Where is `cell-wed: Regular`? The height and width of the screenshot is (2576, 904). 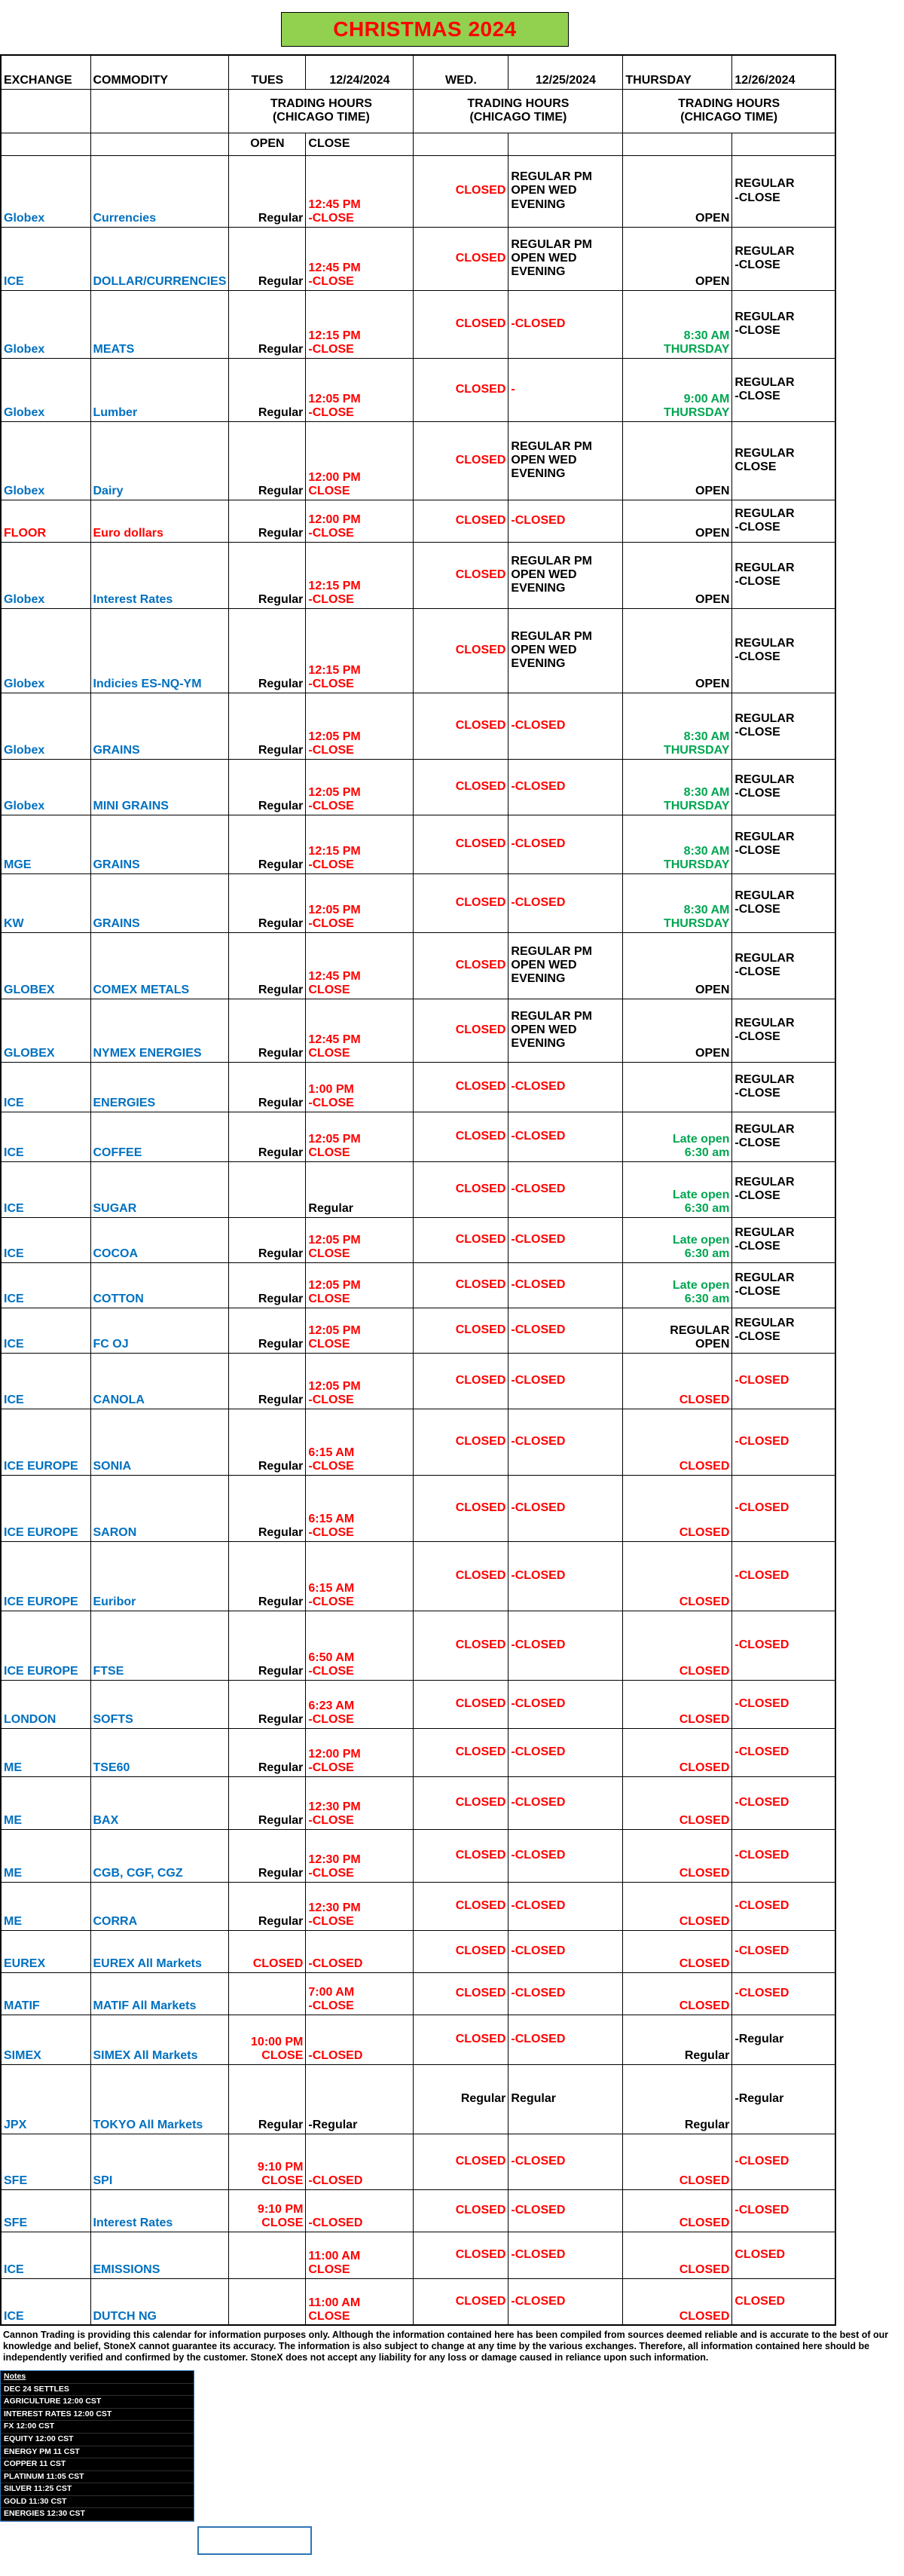 cell-wed: Regular is located at coordinates (461, 2099).